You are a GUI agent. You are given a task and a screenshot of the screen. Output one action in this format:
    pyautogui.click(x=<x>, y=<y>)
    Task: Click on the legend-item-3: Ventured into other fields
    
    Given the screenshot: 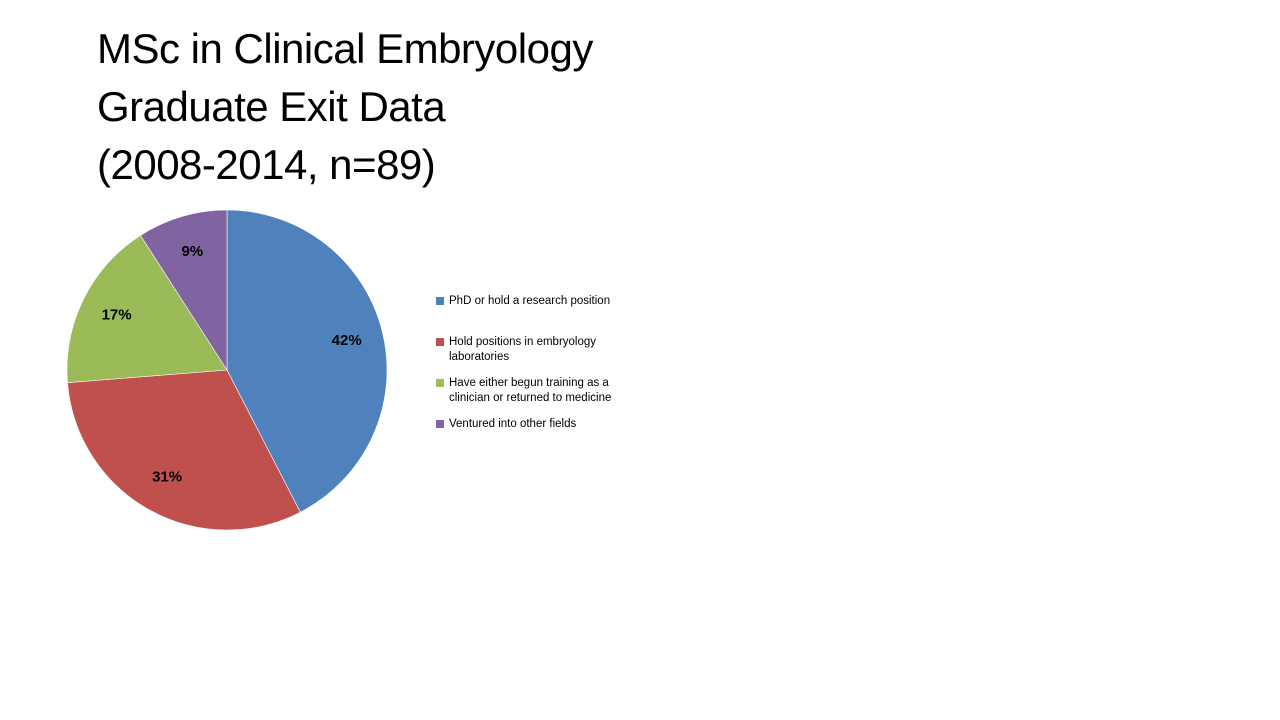 What is the action you would take?
    pyautogui.click(x=541, y=437)
    